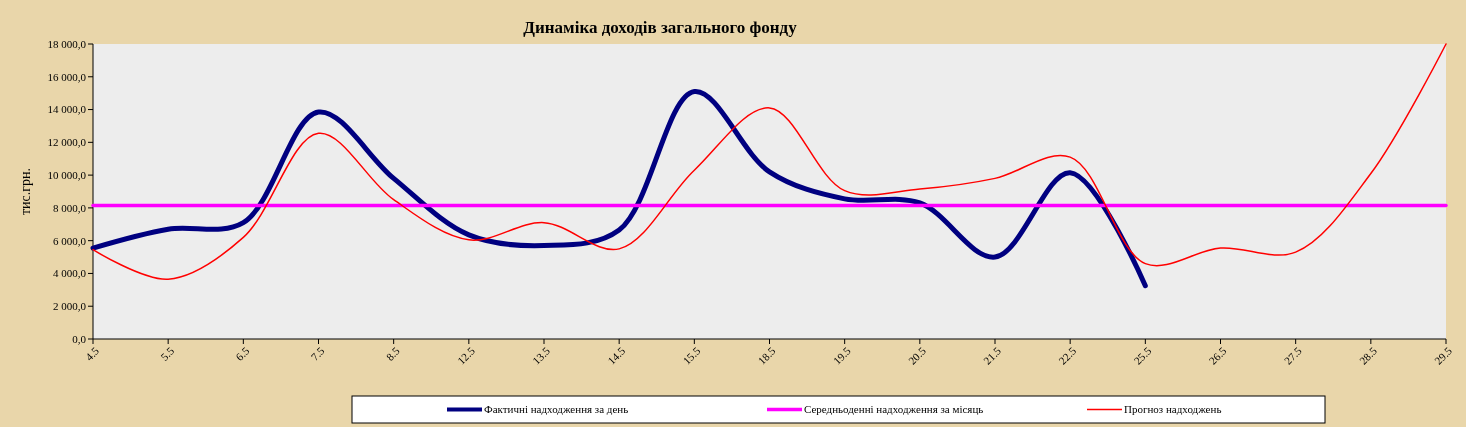 The image size is (1466, 427). What do you see at coordinates (1293, 355) in the screenshot?
I see `x-tick-label: 27.5` at bounding box center [1293, 355].